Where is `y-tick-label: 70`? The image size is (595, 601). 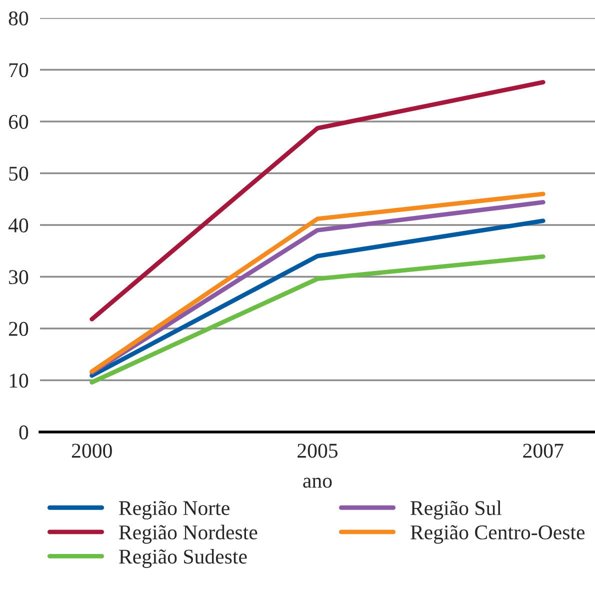
y-tick-label: 70 is located at coordinates (18, 70).